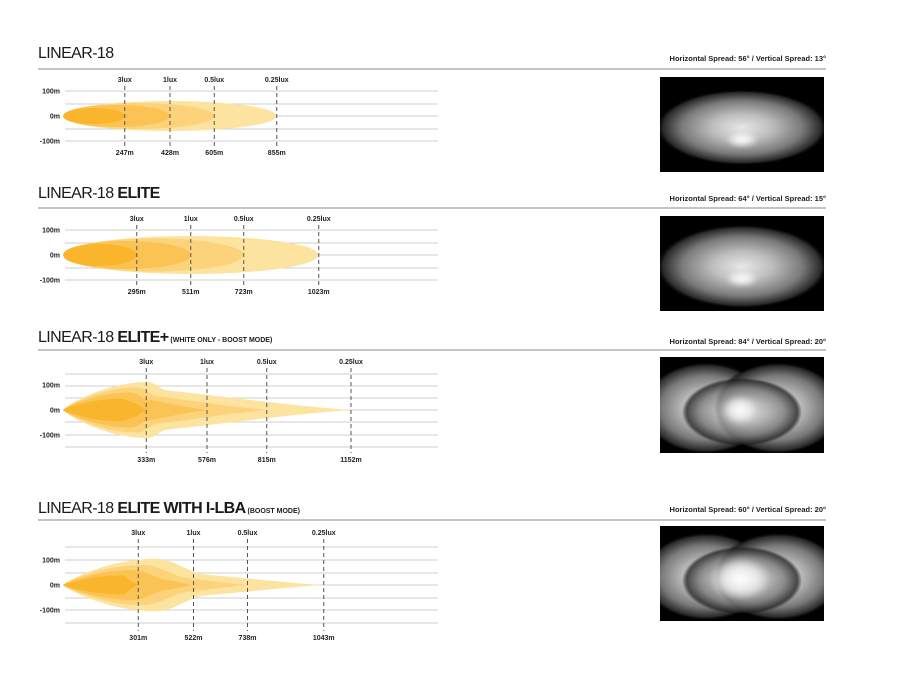 This screenshot has width=900, height=675. I want to click on distance-label: 855m, so click(277, 153).